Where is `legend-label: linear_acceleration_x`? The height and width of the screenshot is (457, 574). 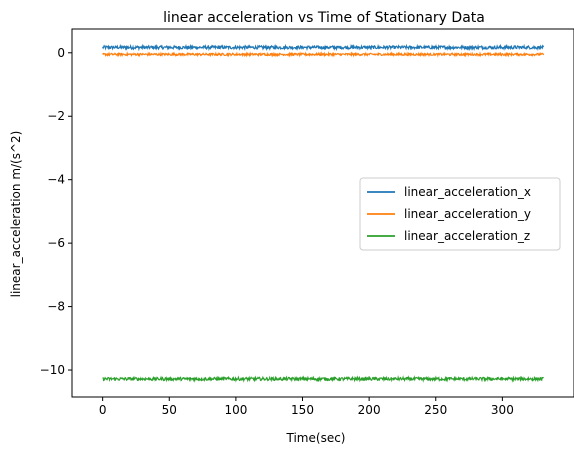 legend-label: linear_acceleration_x is located at coordinates (467, 192).